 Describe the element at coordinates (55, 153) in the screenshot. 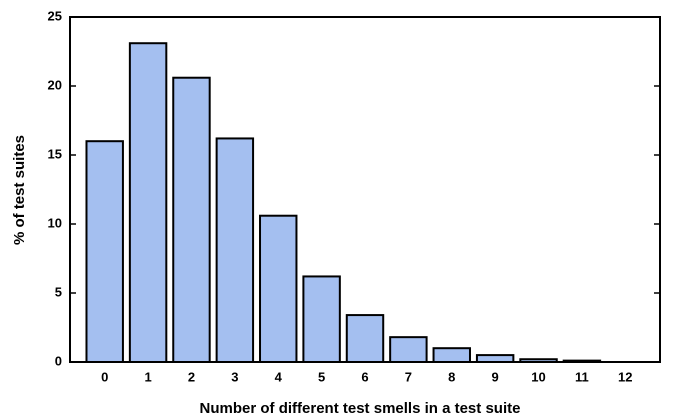

I see `y-tick-label: 15` at that location.